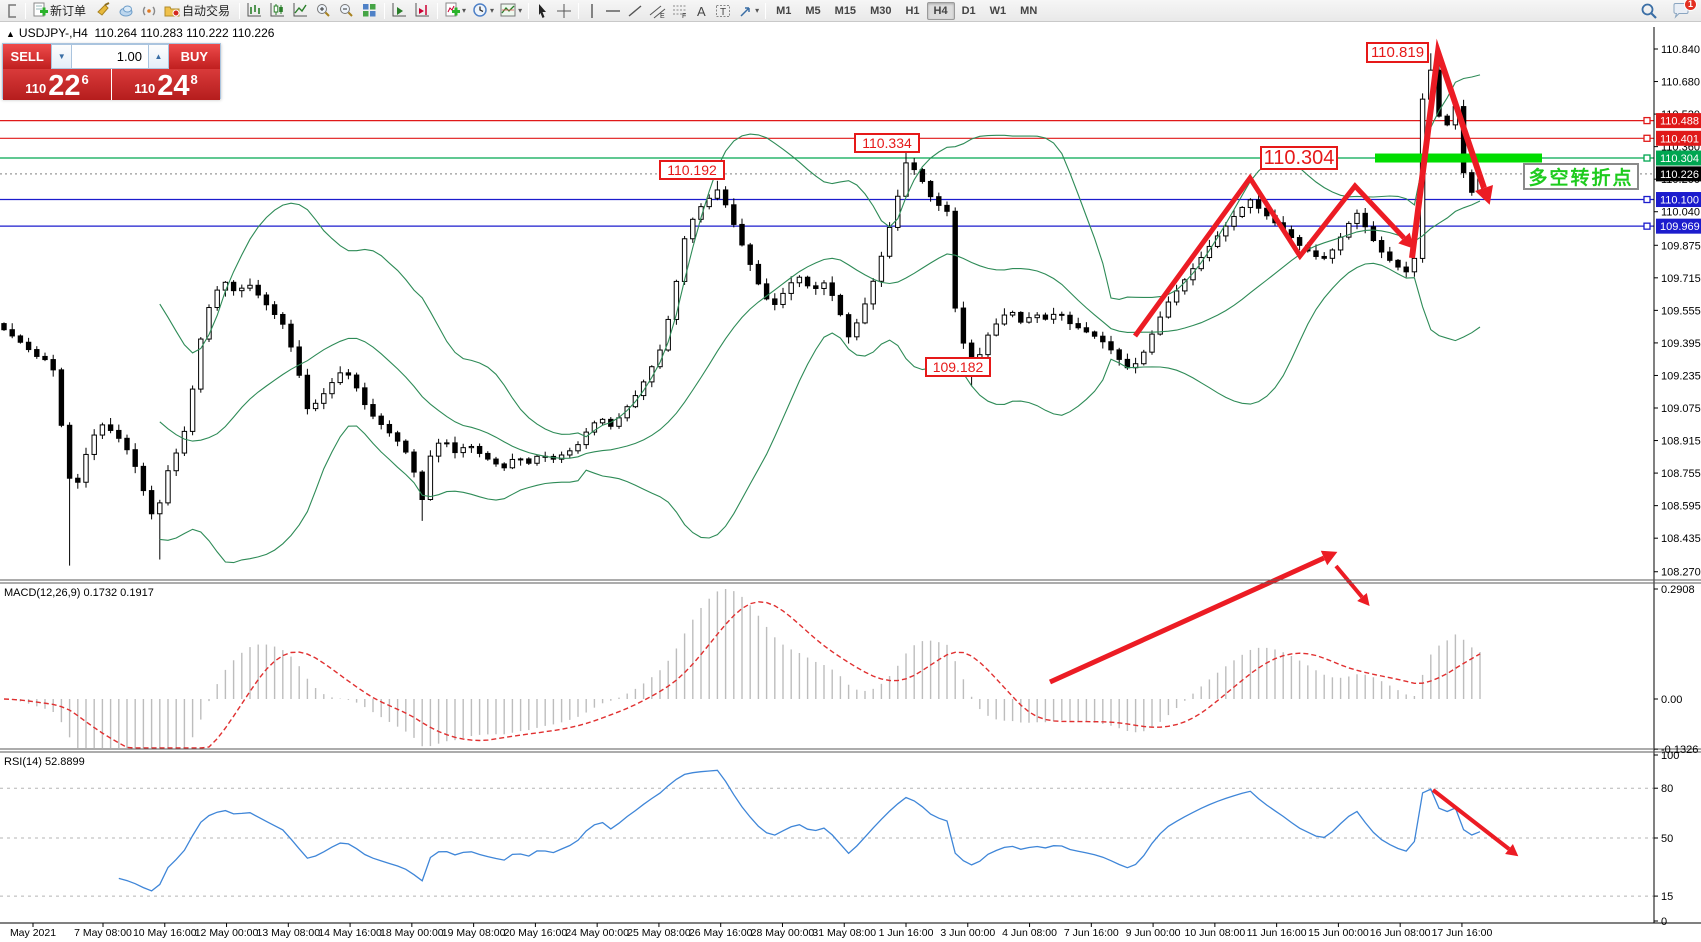  Describe the element at coordinates (692, 170) in the screenshot. I see `price-callout-label: 110.192` at that location.